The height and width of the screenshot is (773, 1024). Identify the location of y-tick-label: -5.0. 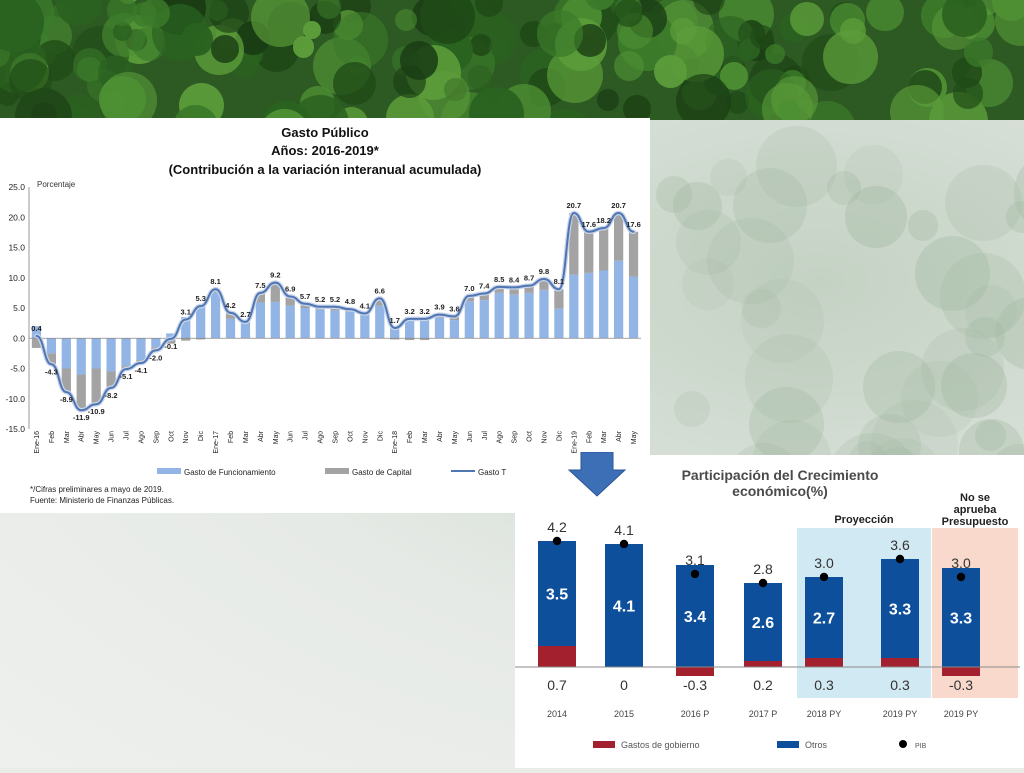
(17, 369).